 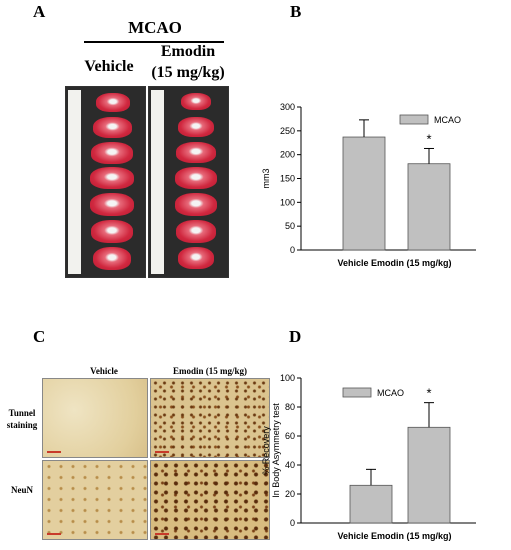 What do you see at coordinates (295, 336) in the screenshot?
I see `panel-d-letter: D` at bounding box center [295, 336].